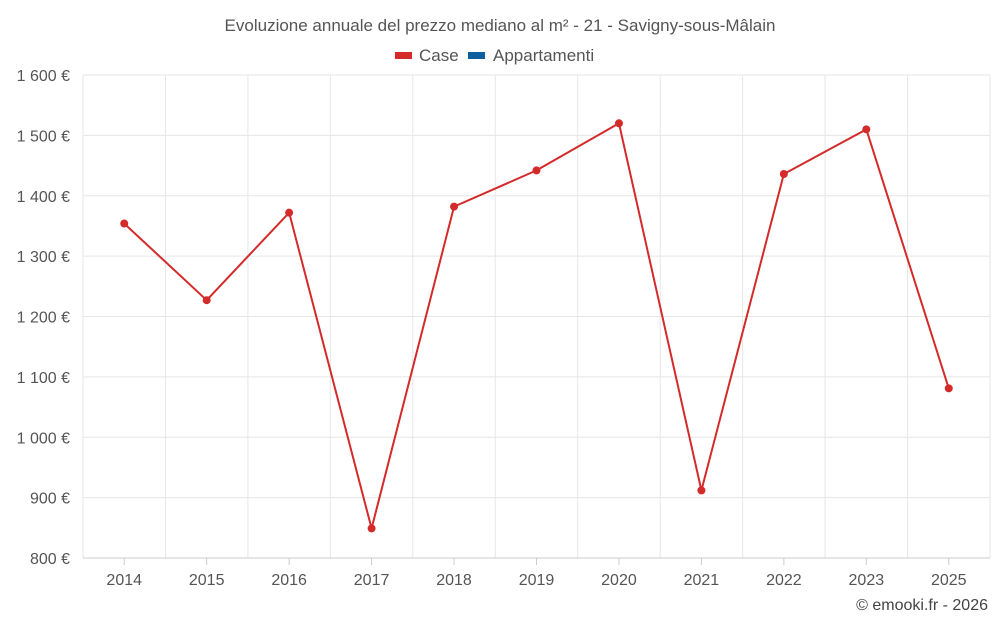 Image resolution: width=1000 pixels, height=625 pixels. What do you see at coordinates (289, 580) in the screenshot?
I see `x-tick-label: 2016` at bounding box center [289, 580].